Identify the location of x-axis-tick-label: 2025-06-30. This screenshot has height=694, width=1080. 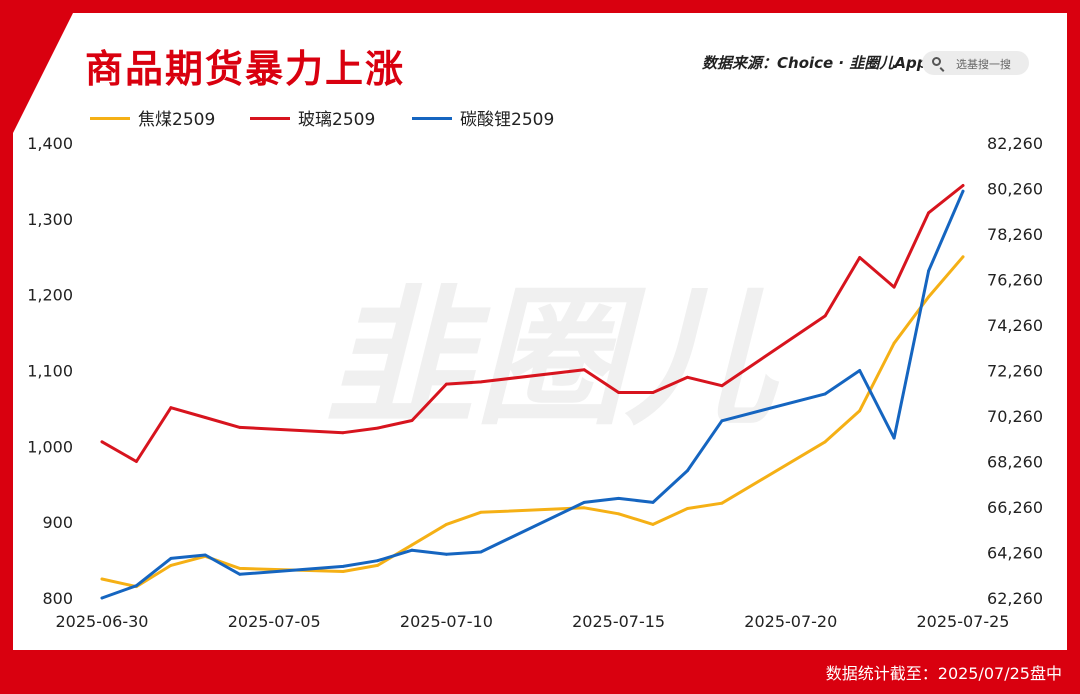
(102, 621).